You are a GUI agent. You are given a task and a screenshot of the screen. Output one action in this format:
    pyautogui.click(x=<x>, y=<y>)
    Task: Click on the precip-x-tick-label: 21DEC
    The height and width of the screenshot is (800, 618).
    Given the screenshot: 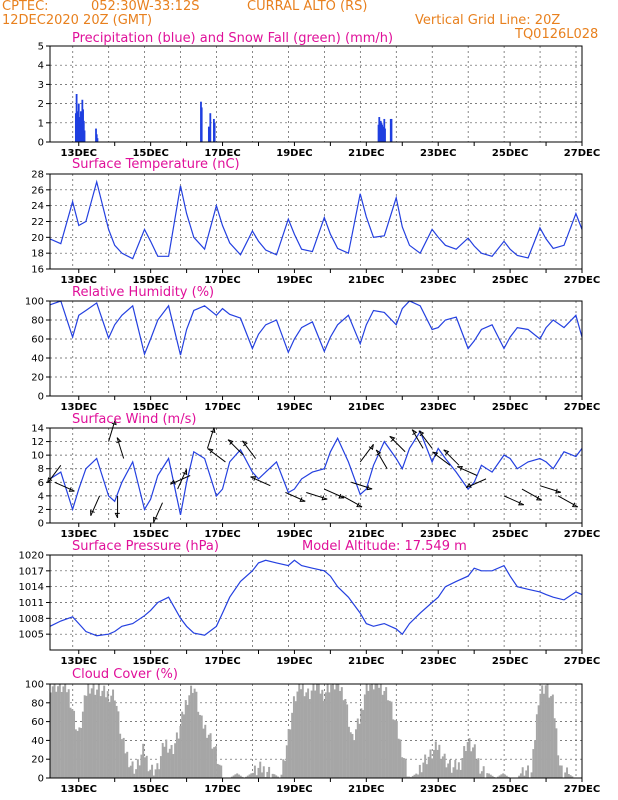 What is the action you would take?
    pyautogui.click(x=366, y=153)
    